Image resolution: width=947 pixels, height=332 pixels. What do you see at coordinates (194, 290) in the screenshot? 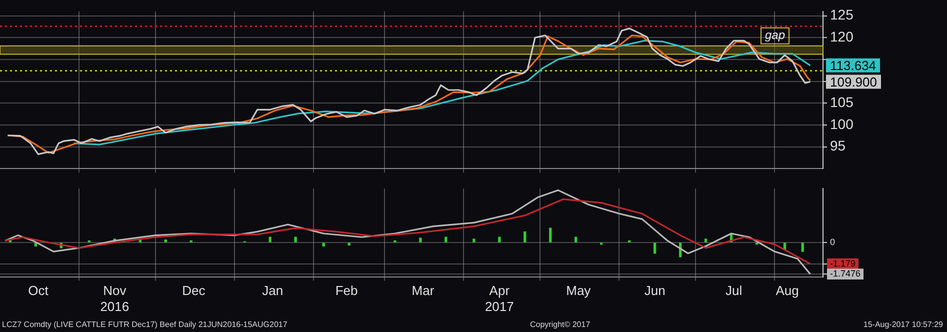
I see `x-tick-label: Dec` at bounding box center [194, 290].